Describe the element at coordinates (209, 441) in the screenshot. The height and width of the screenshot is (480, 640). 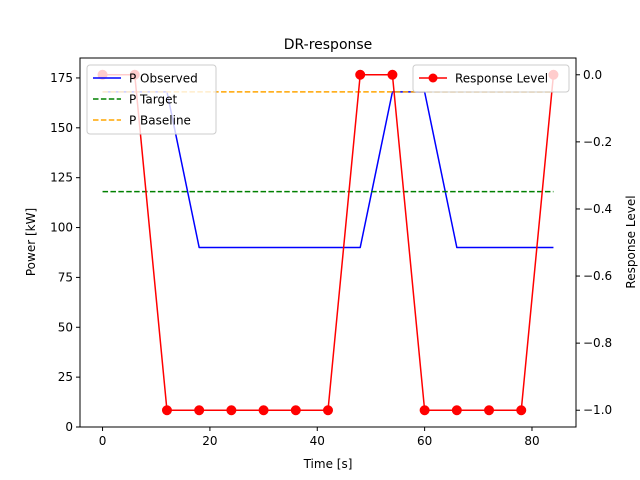
I see `x-tick-label: 20` at that location.